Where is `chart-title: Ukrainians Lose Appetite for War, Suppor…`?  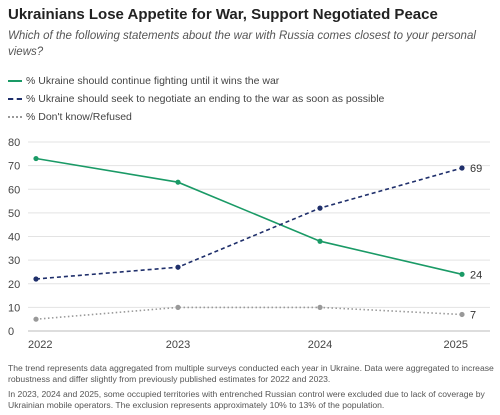 chart-title: Ukrainians Lose Appetite for War, Suppor… is located at coordinates (223, 14).